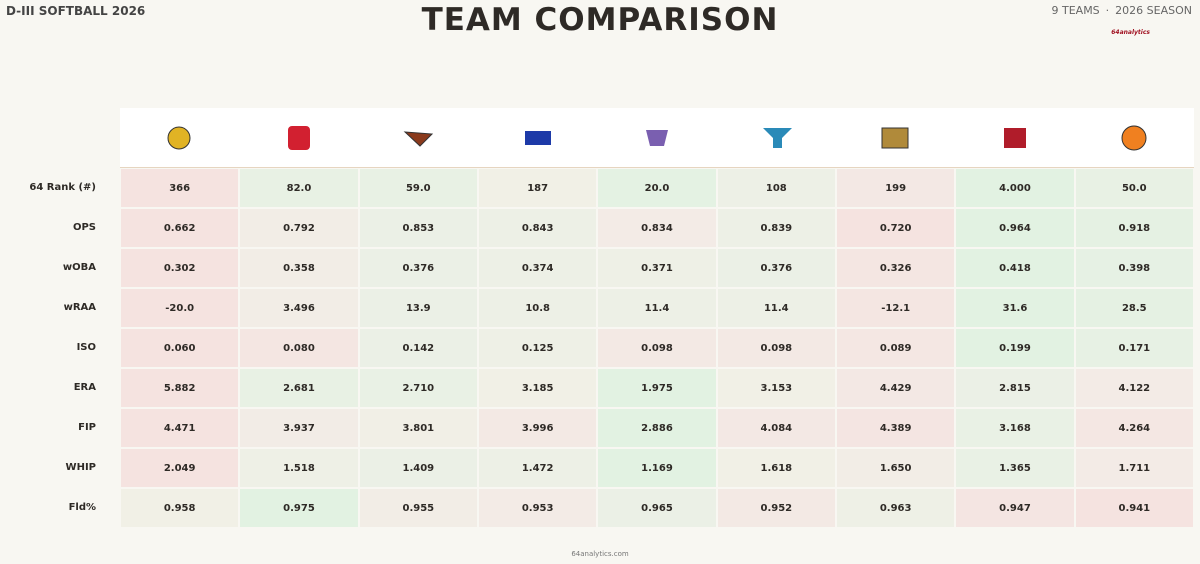 This screenshot has width=1200, height=564. Describe the element at coordinates (1015, 308) in the screenshot. I see `cell: 31.6` at that location.